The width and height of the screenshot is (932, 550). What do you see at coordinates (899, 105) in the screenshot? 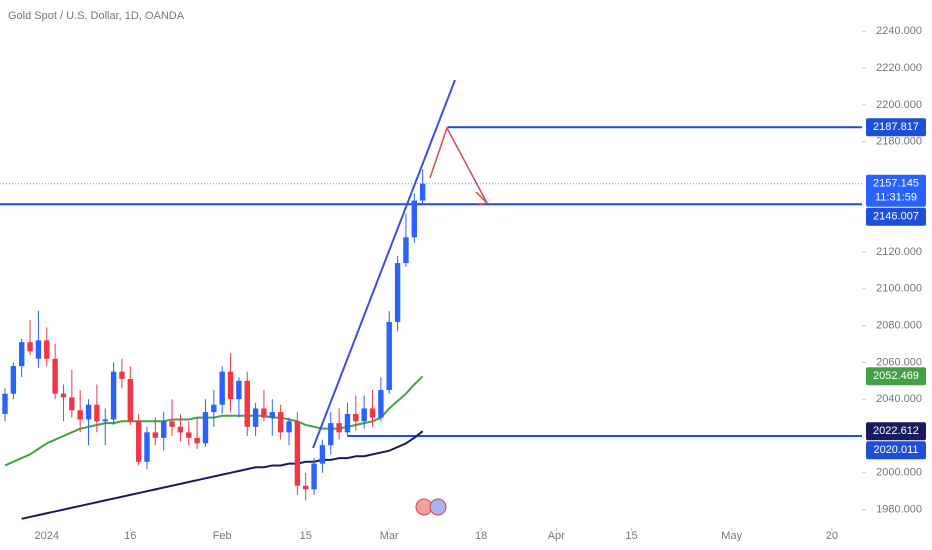
I see `y-tick-label: 2200.000` at bounding box center [899, 105].